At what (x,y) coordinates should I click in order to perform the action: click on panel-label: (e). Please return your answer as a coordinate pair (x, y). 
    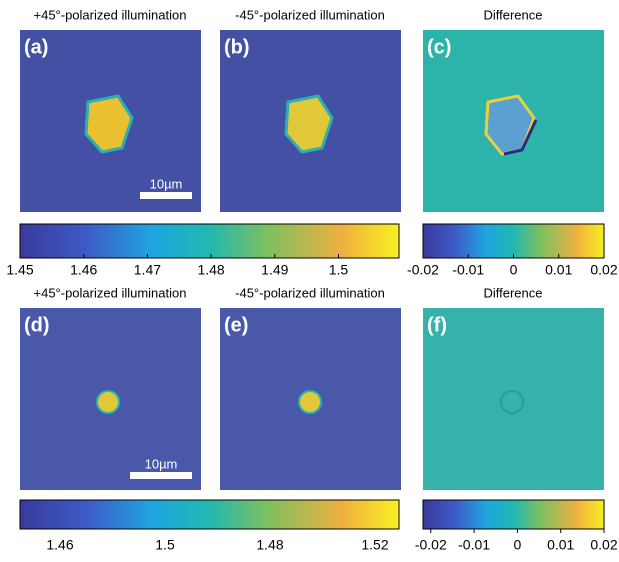
    Looking at the image, I should click on (236, 325).